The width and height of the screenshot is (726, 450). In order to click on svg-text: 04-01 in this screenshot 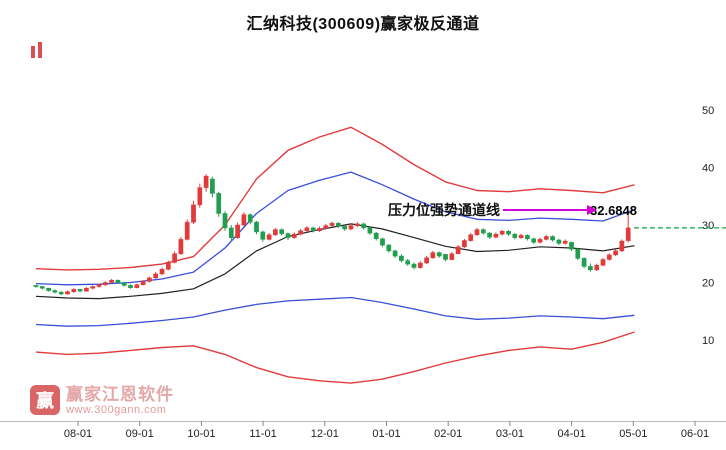, I will do `click(572, 434)`.